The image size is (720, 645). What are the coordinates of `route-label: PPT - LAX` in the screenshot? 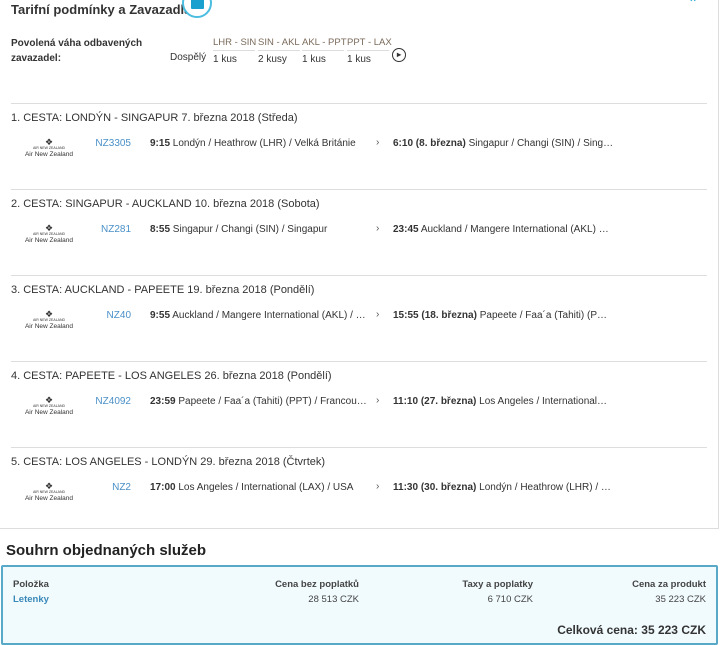 It's located at (369, 44).